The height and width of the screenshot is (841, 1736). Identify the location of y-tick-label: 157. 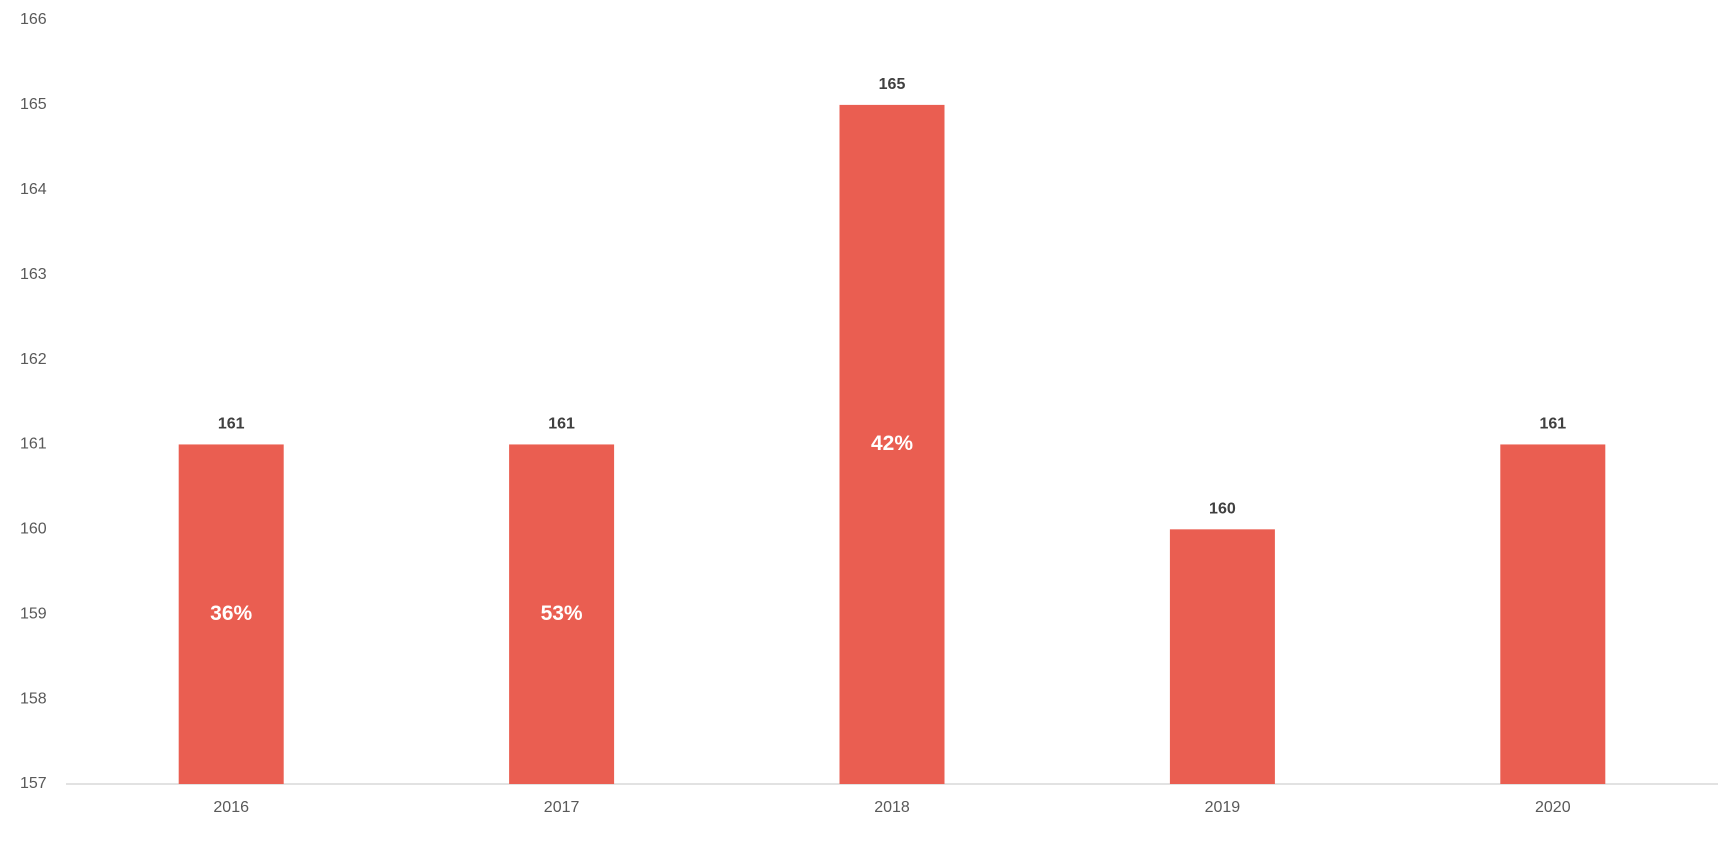
(33, 783).